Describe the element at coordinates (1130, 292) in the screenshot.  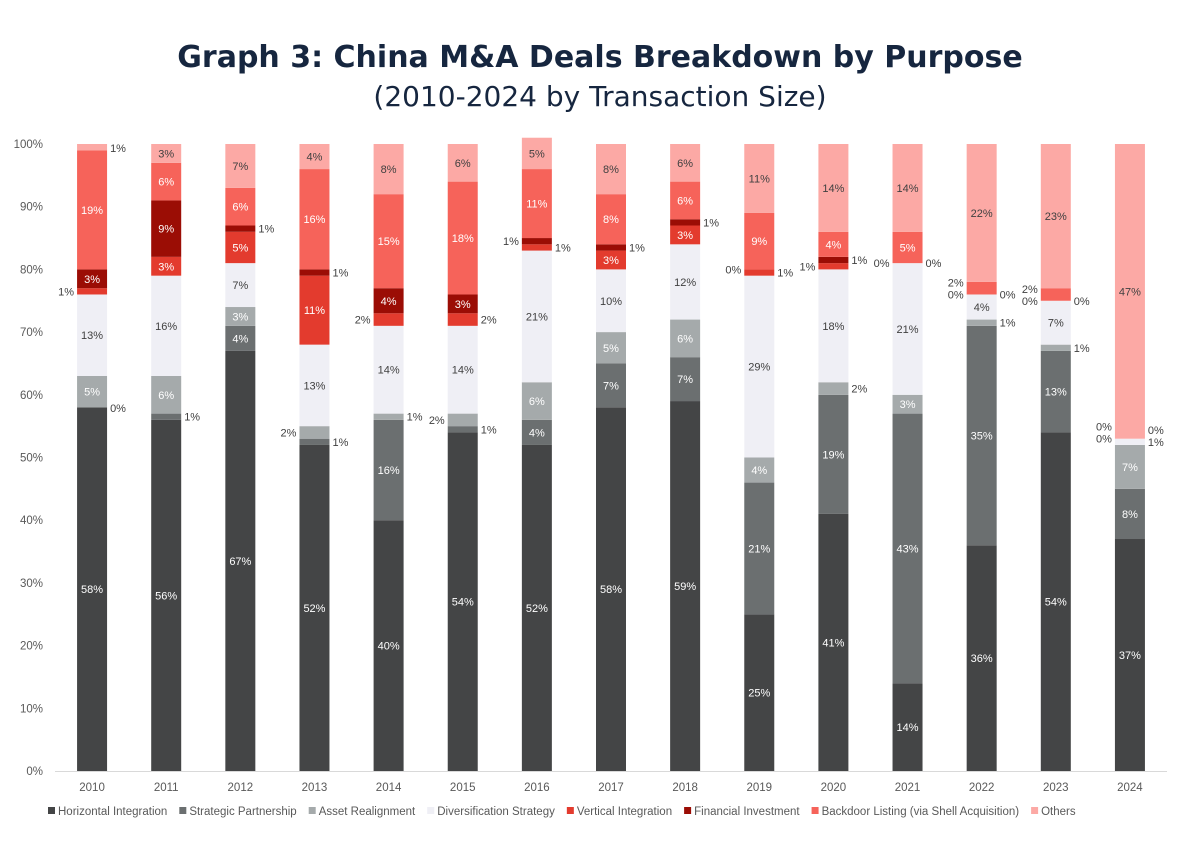
I see `data-label: 47%` at that location.